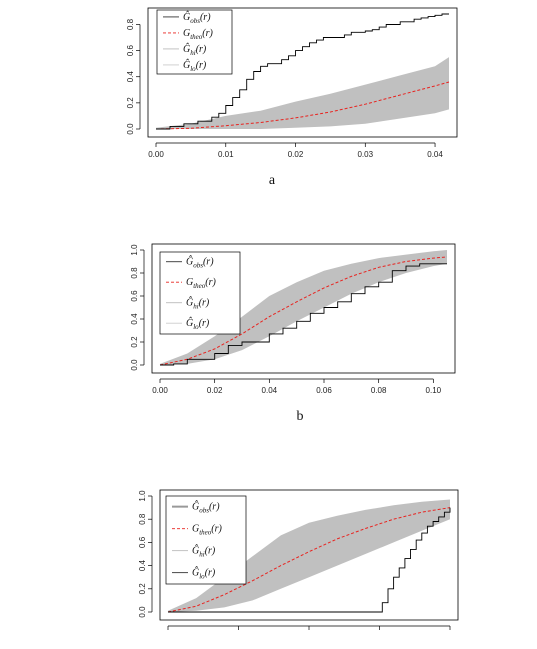 The width and height of the screenshot is (537, 649). I want to click on panel-label: b, so click(300, 416).